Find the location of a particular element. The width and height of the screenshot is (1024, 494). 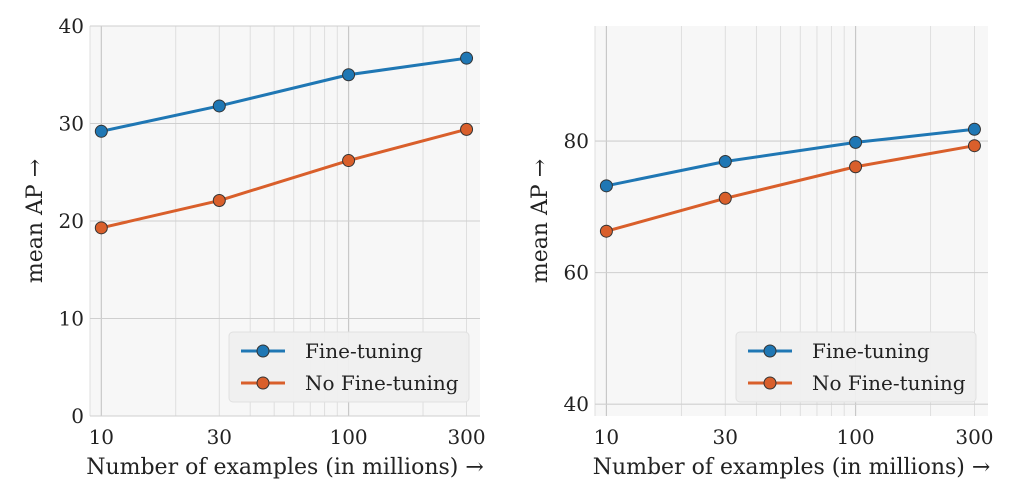

left-legend-box is located at coordinates (349, 367).